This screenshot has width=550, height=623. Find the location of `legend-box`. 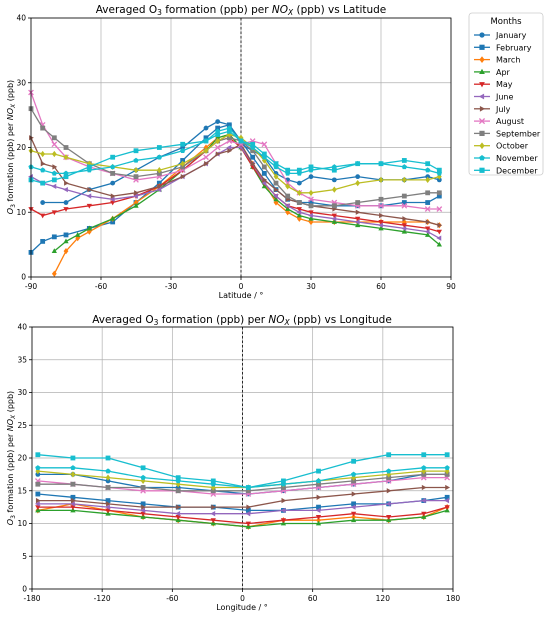

legend-box is located at coordinates (506, 94).